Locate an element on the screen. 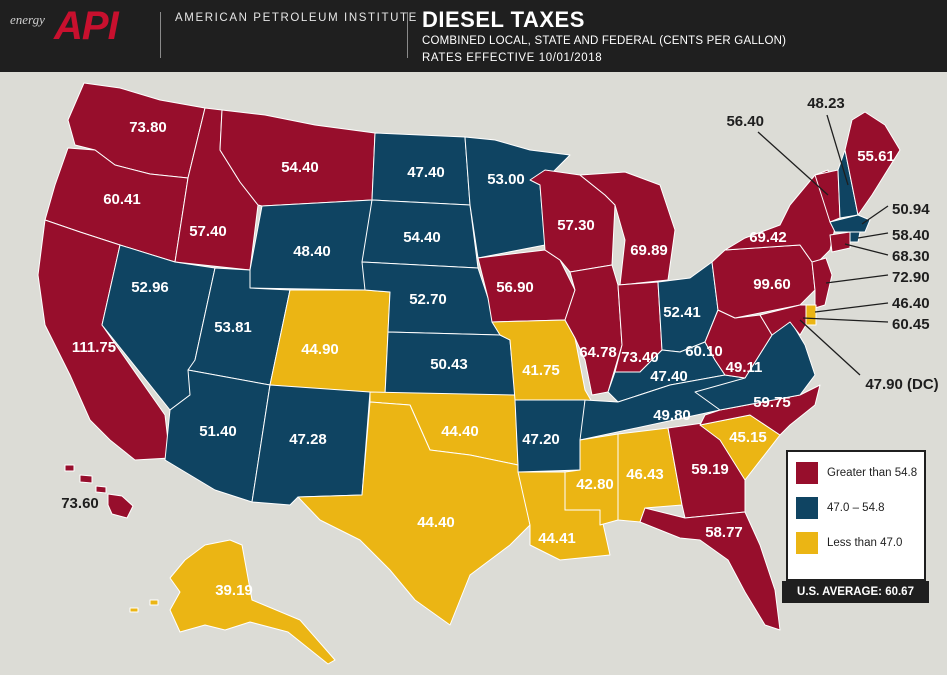  legend-item-mid: 47.0 – 54.8 is located at coordinates (840, 508).